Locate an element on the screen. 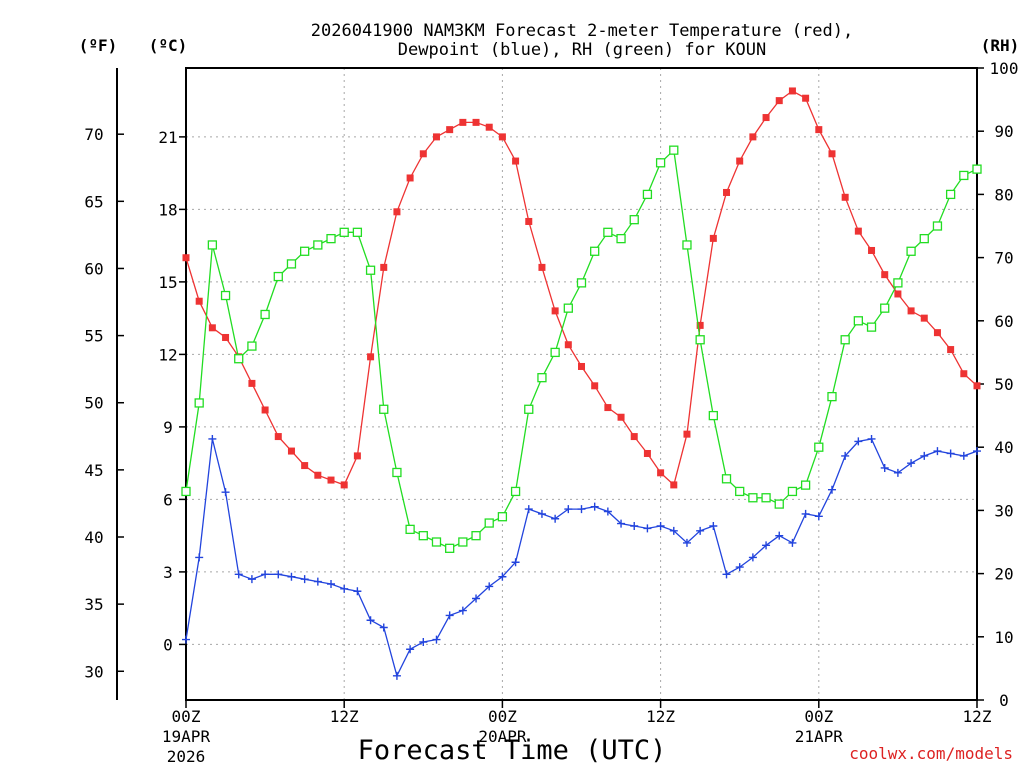  fahrenheit-tick-label: 40 is located at coordinates (93, 537).